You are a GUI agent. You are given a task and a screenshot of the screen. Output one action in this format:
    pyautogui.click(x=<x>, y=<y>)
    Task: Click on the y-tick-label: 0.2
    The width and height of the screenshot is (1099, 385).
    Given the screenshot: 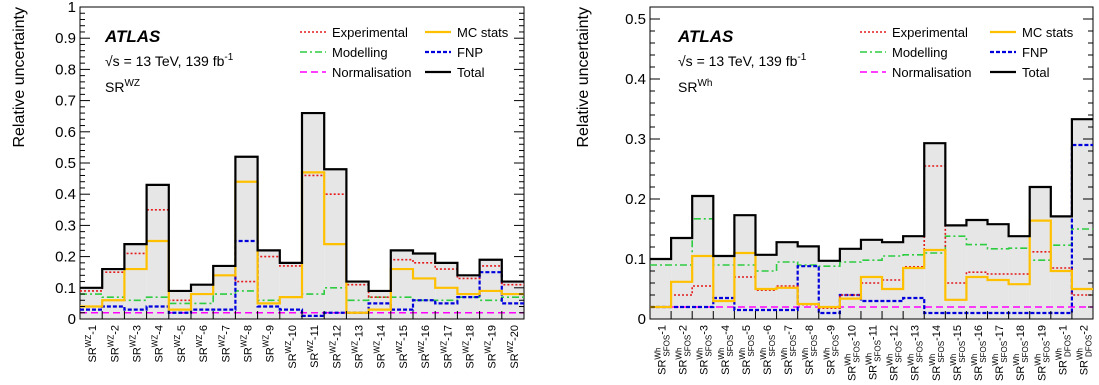 What is the action you would take?
    pyautogui.click(x=635, y=199)
    